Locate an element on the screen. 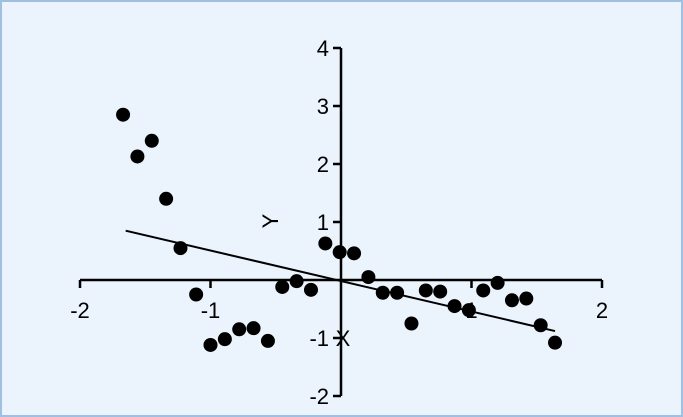 The width and height of the screenshot is (683, 417). y-tick-label: 4 is located at coordinates (323, 48).